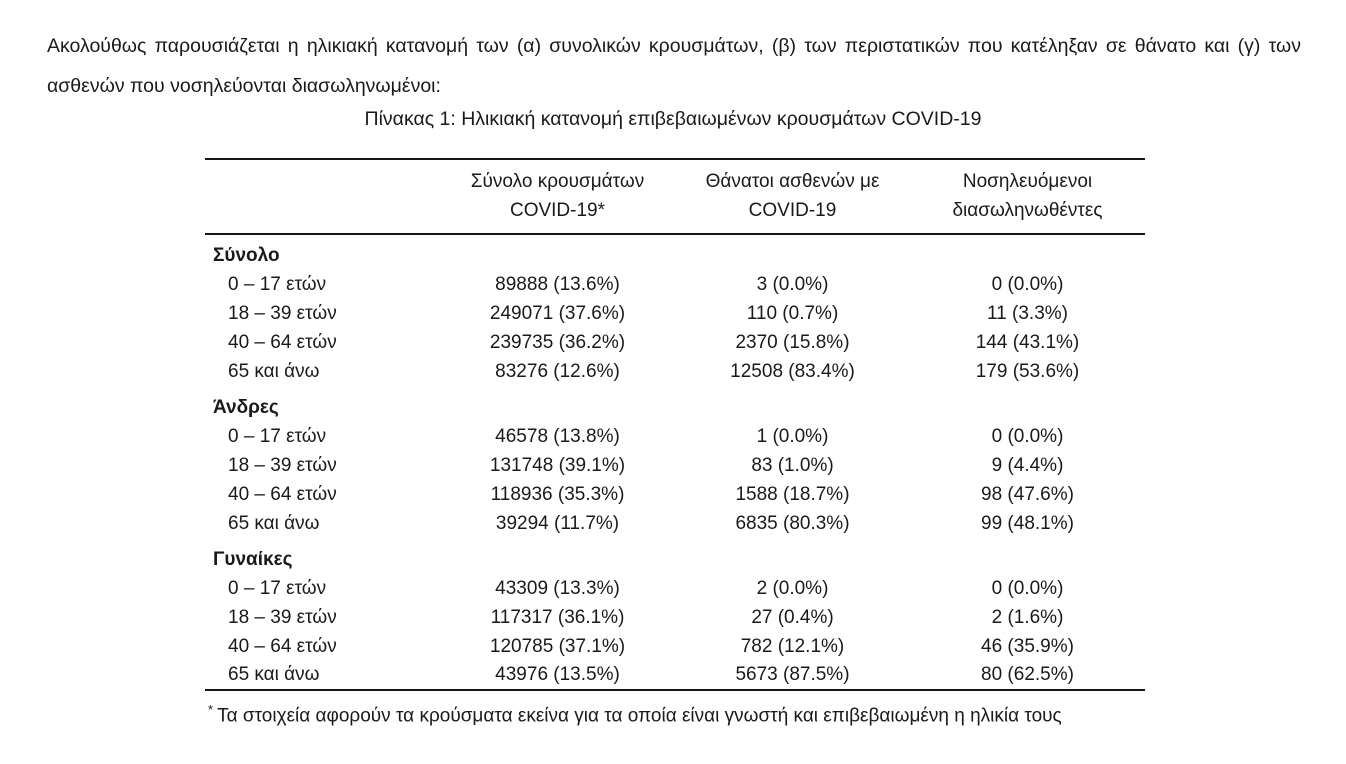 Image resolution: width=1346 pixels, height=764 pixels. Describe the element at coordinates (792, 465) in the screenshot. I see `deaths-cell: 83 (1.0%)` at that location.